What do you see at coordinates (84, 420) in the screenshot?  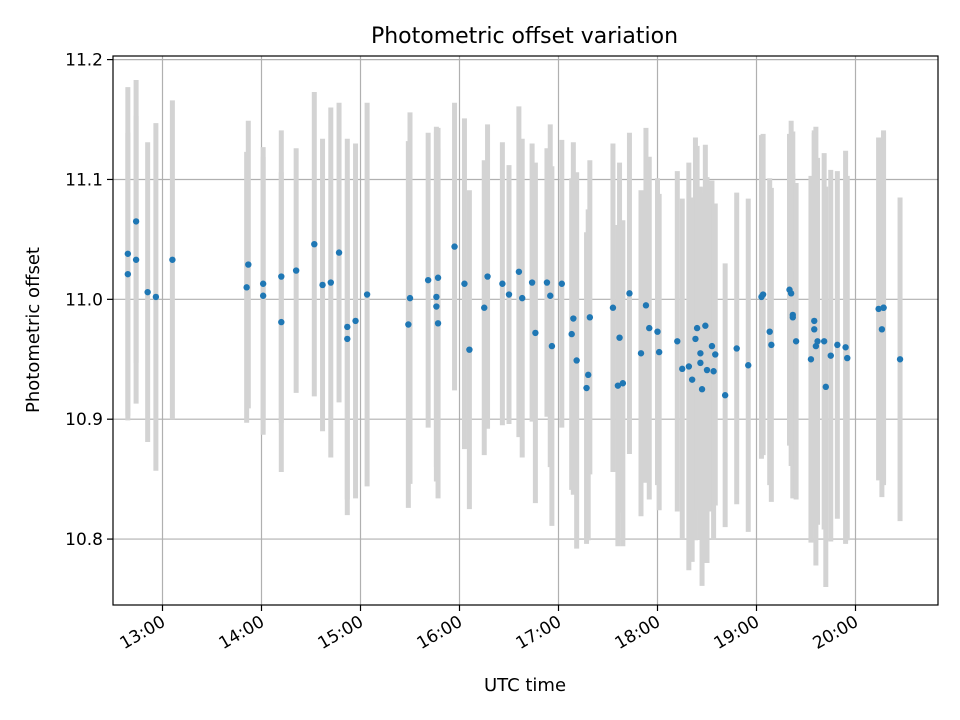 I see `y-tick-label: 10.9` at bounding box center [84, 420].